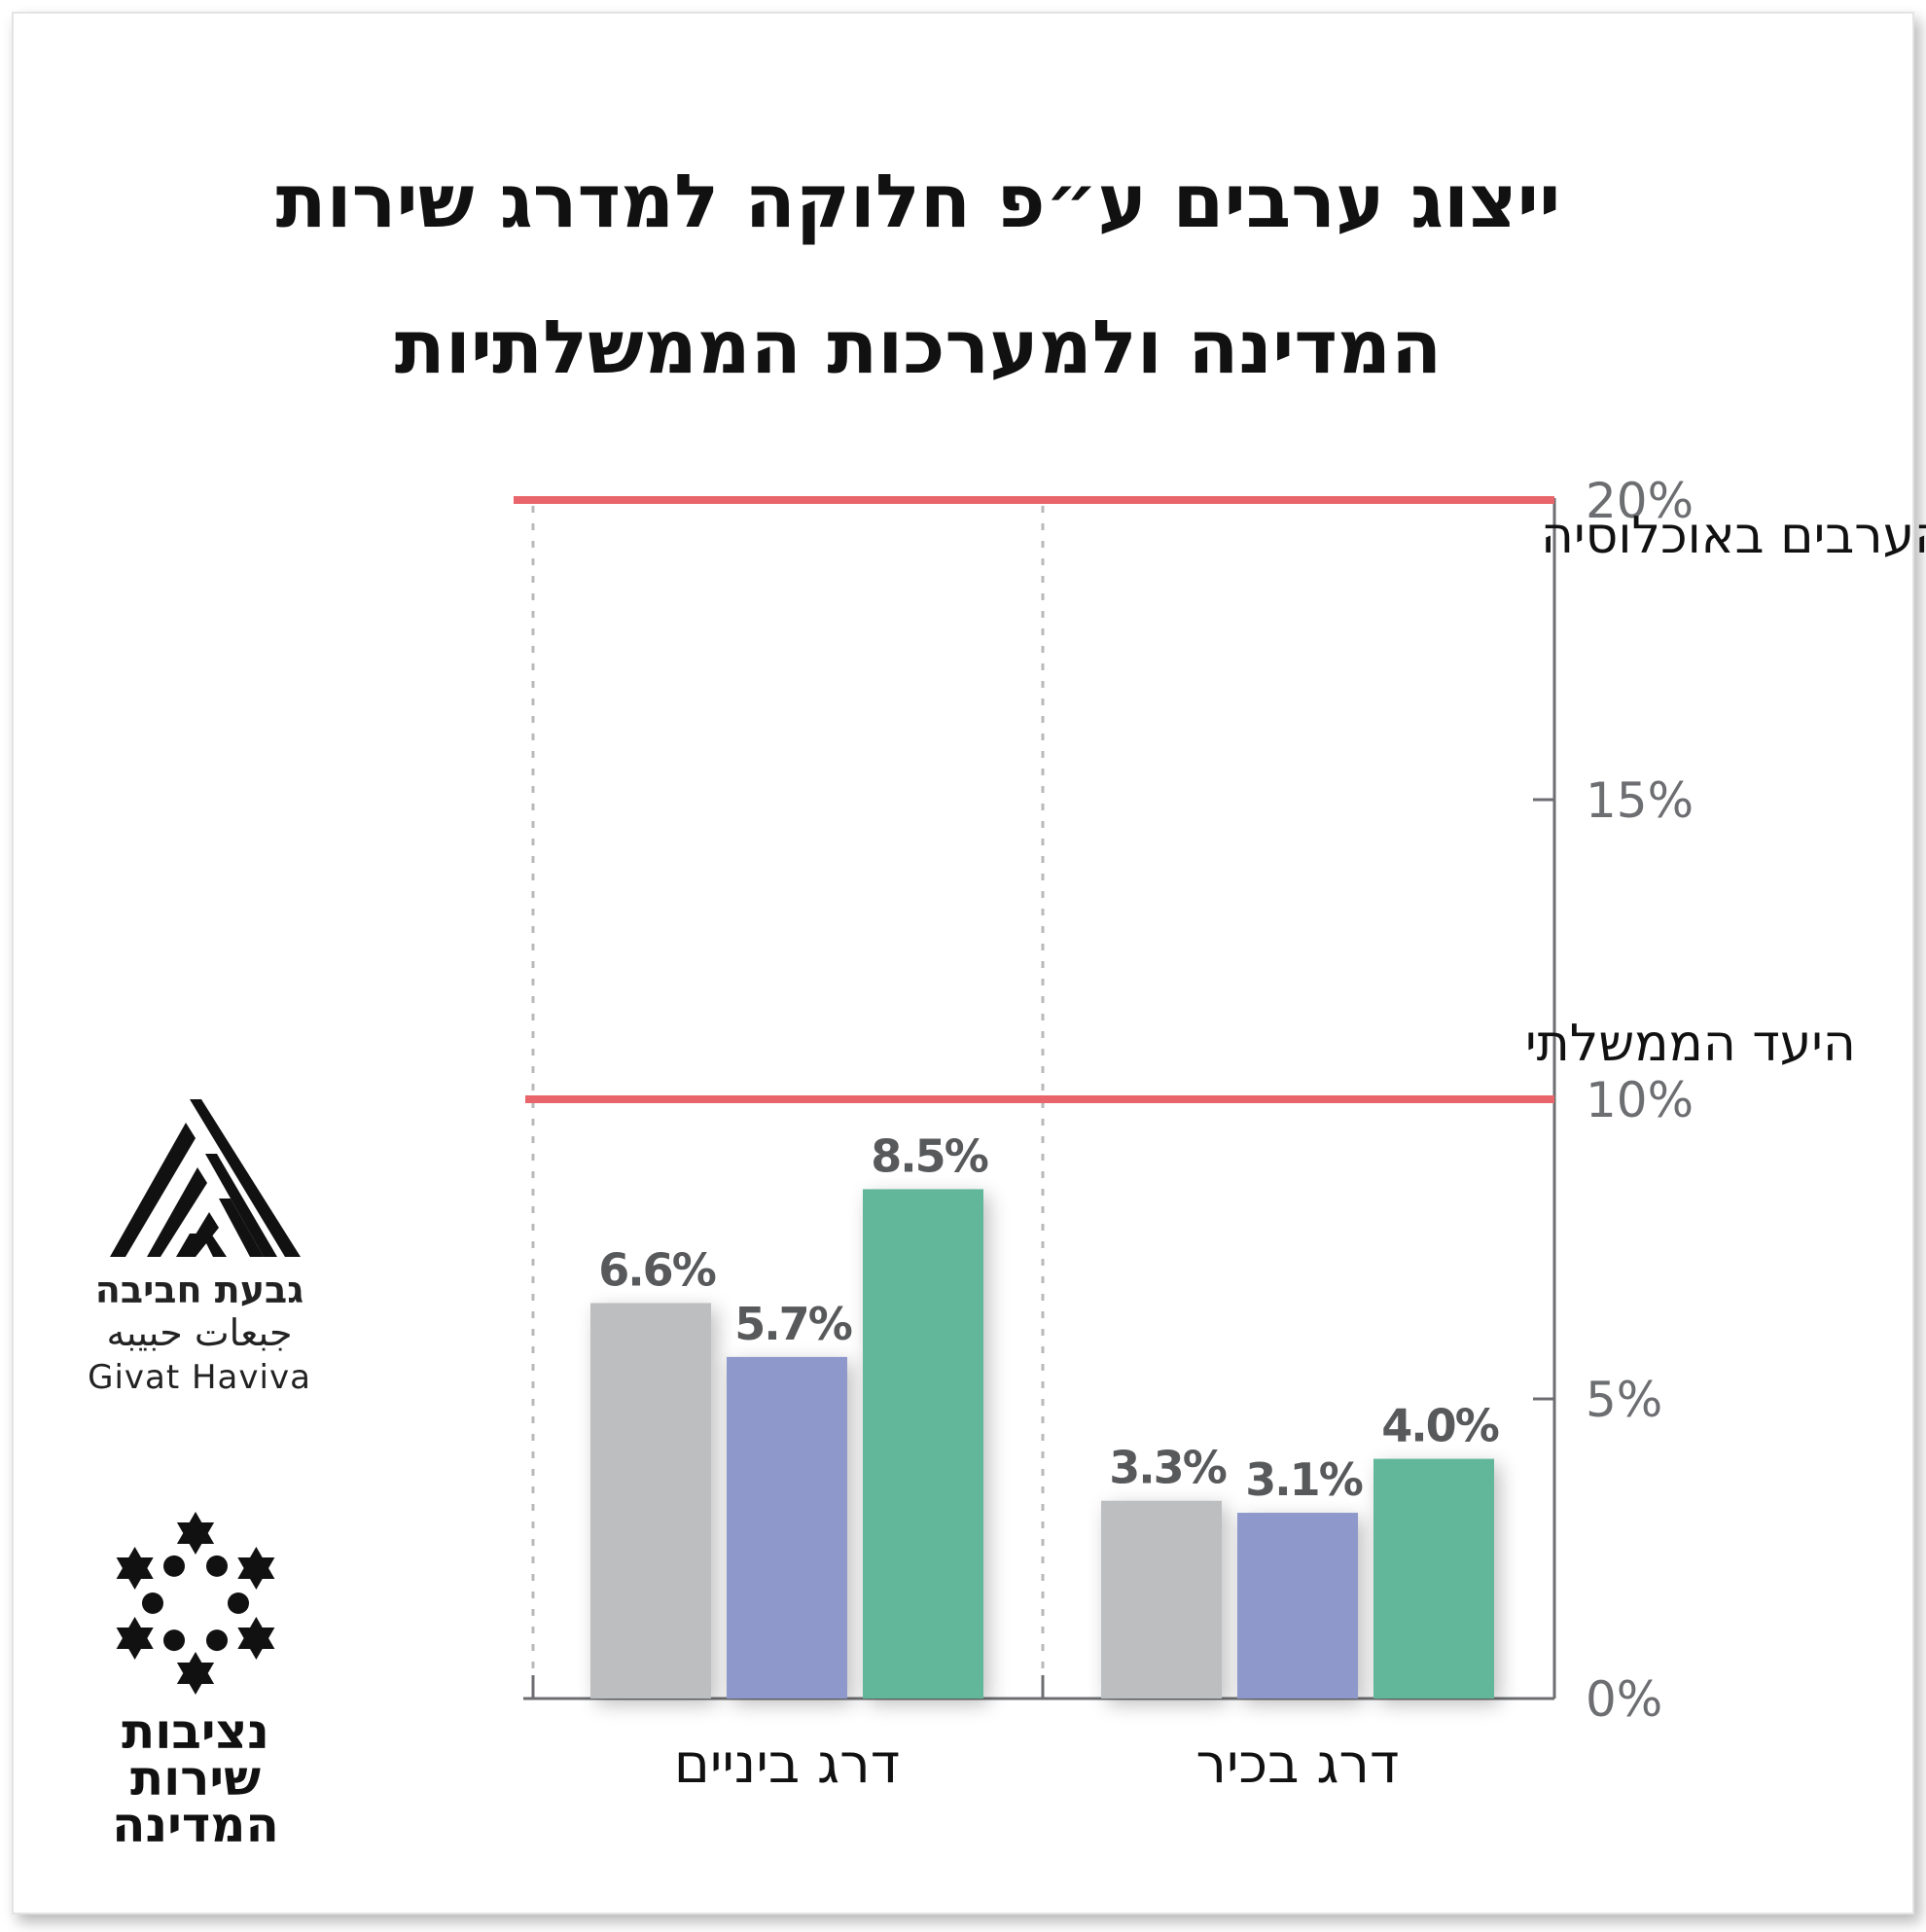 Image resolution: width=1926 pixels, height=1932 pixels. Describe the element at coordinates (195, 1538) in the screenshot. I see `star-icon-1-b` at that location.